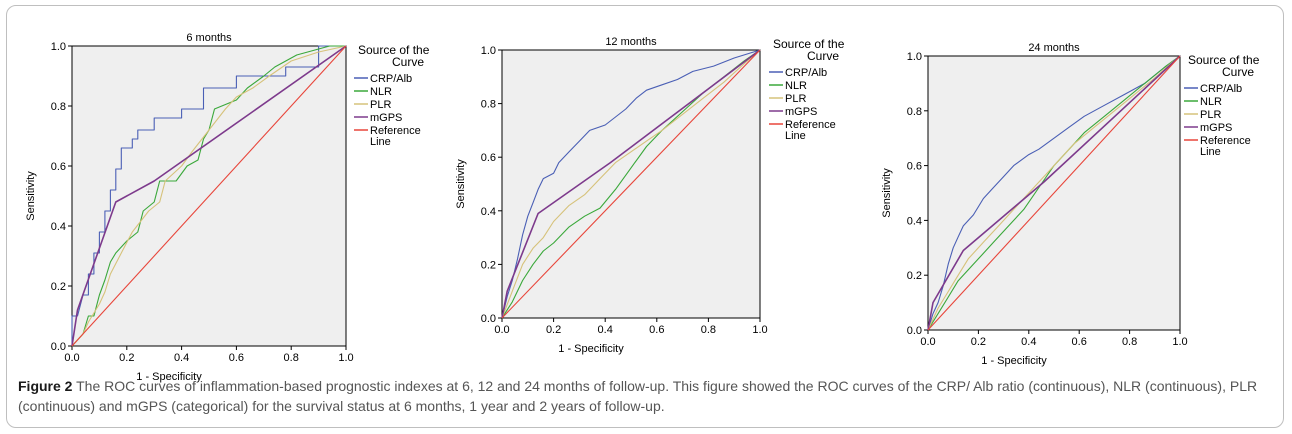 The image size is (1292, 434). I want to click on figure-label: Figure 2, so click(45, 386).